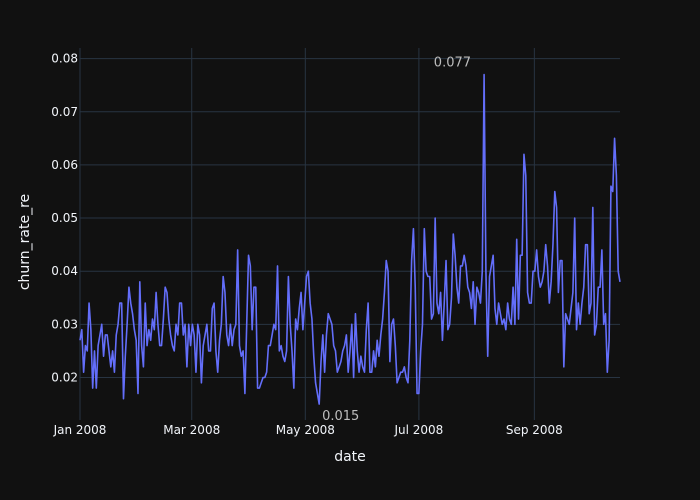  I want to click on y-tick-label: 0.06, so click(64, 165).